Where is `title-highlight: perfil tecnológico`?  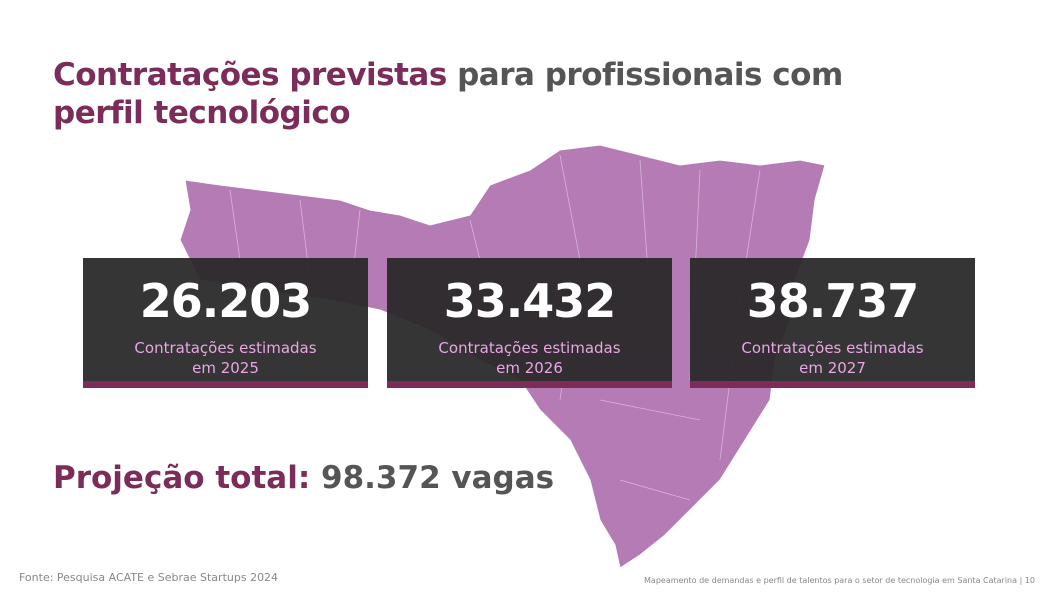
title-highlight: perfil tecnológico is located at coordinates (202, 113).